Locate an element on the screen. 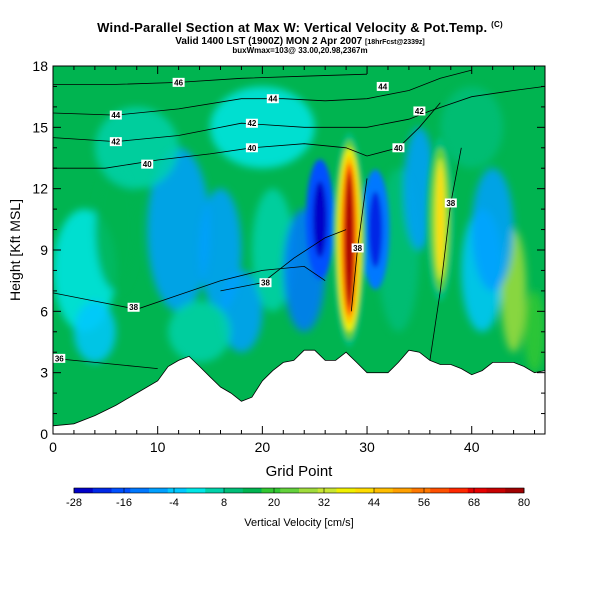  chart-subtitle-2: buxWmax=103@ 33.00,20.98,2367m is located at coordinates (300, 50).